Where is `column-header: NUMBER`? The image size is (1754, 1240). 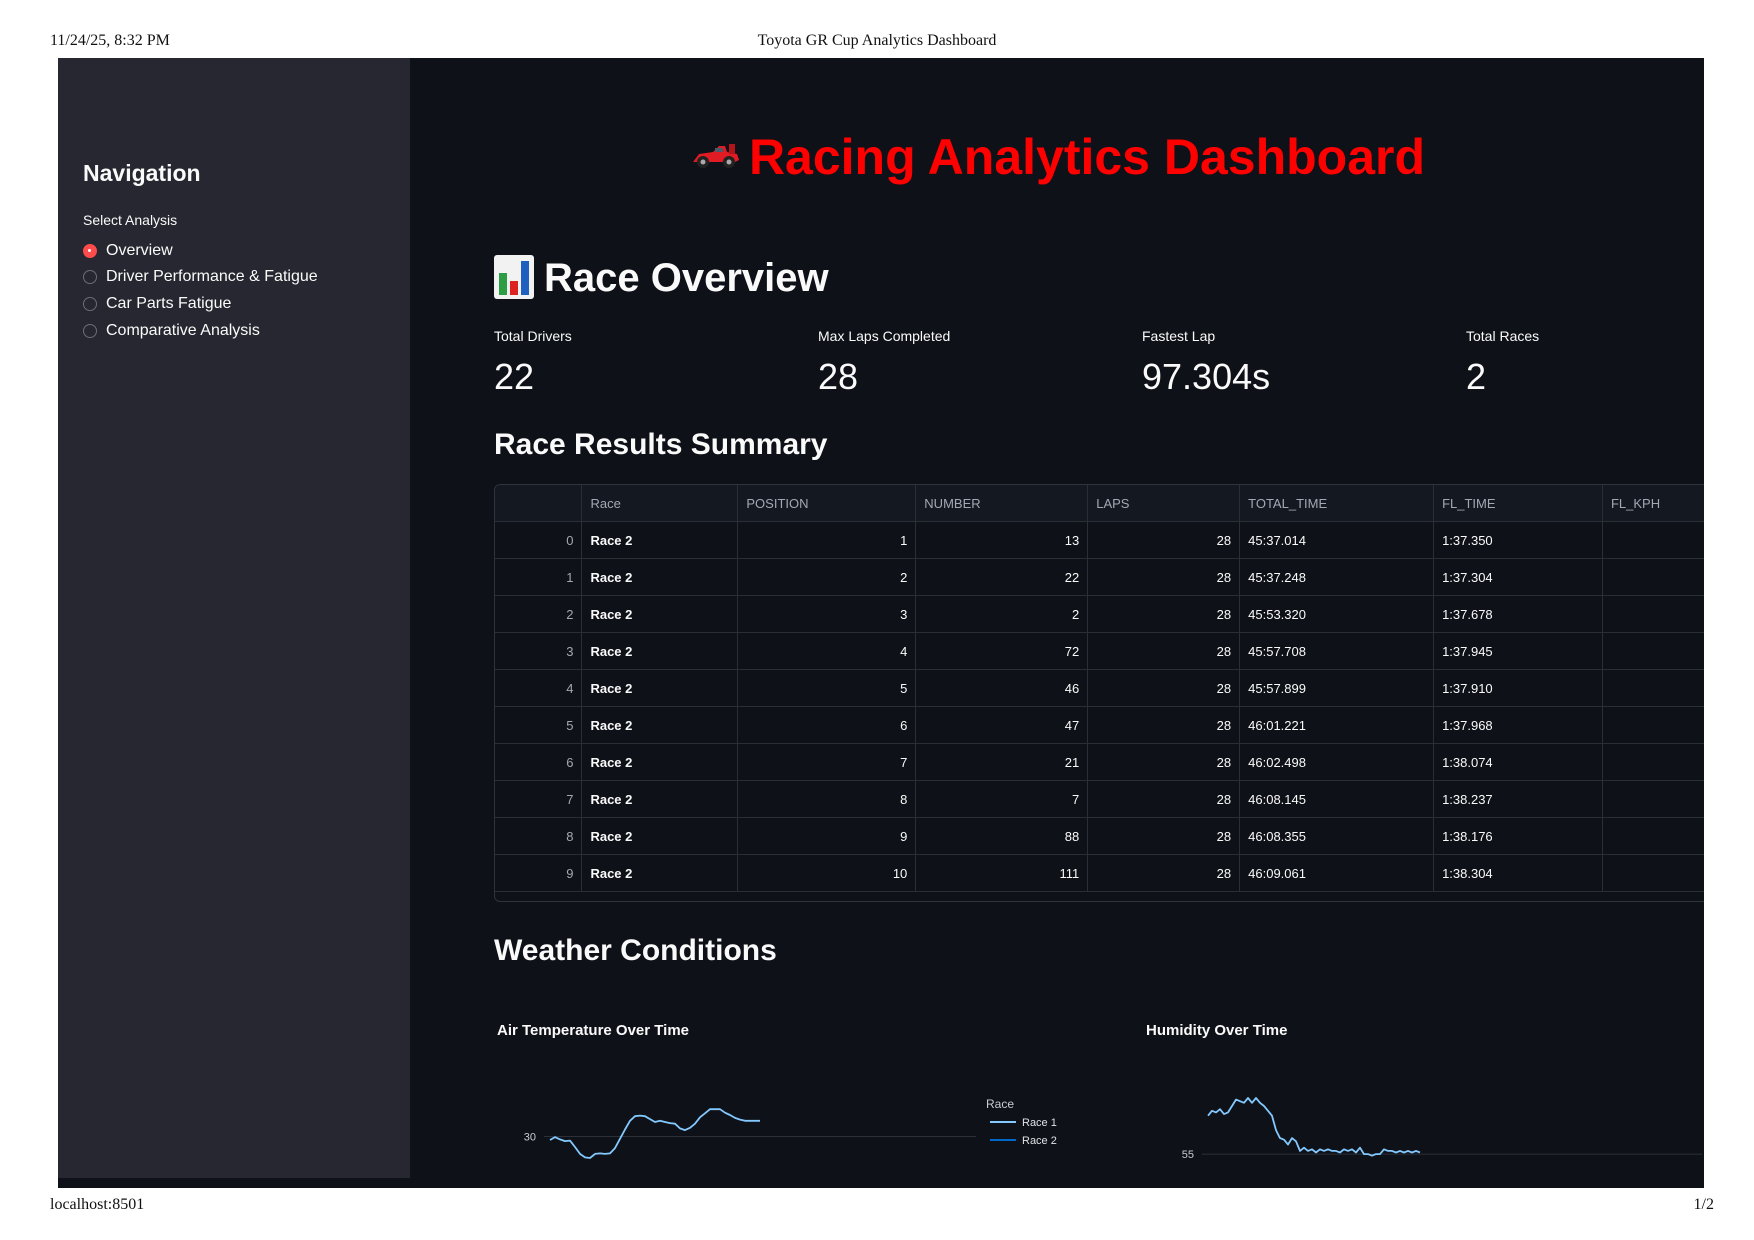
column-header: NUMBER is located at coordinates (1002, 503).